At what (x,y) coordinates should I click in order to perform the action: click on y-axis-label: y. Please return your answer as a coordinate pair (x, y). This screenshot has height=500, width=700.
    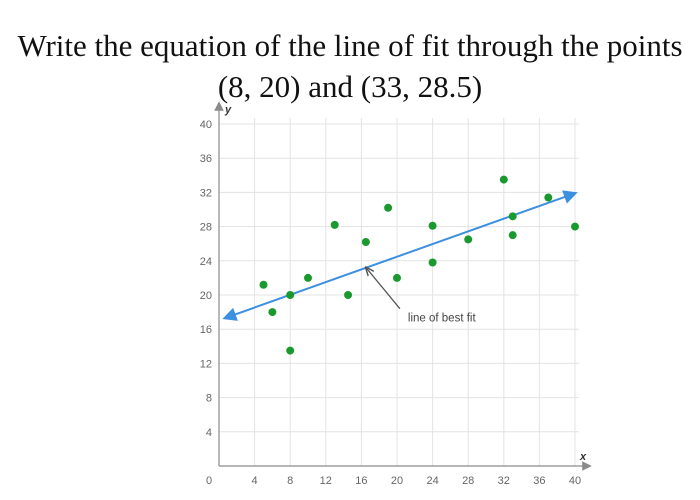
    Looking at the image, I should click on (228, 110).